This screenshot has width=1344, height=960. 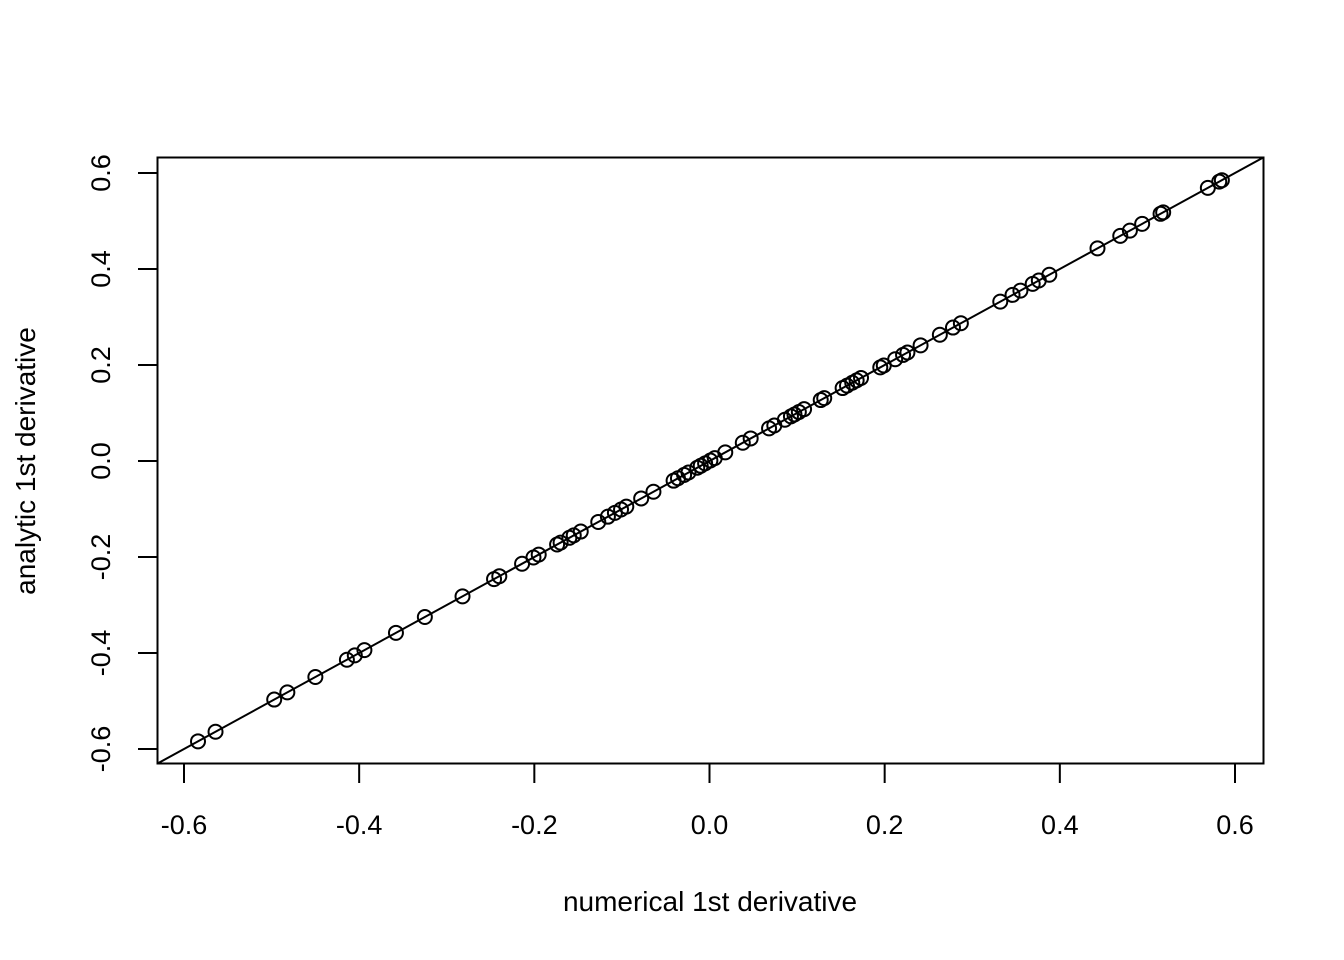 I want to click on y-tick-label: -0.4, so click(x=101, y=653).